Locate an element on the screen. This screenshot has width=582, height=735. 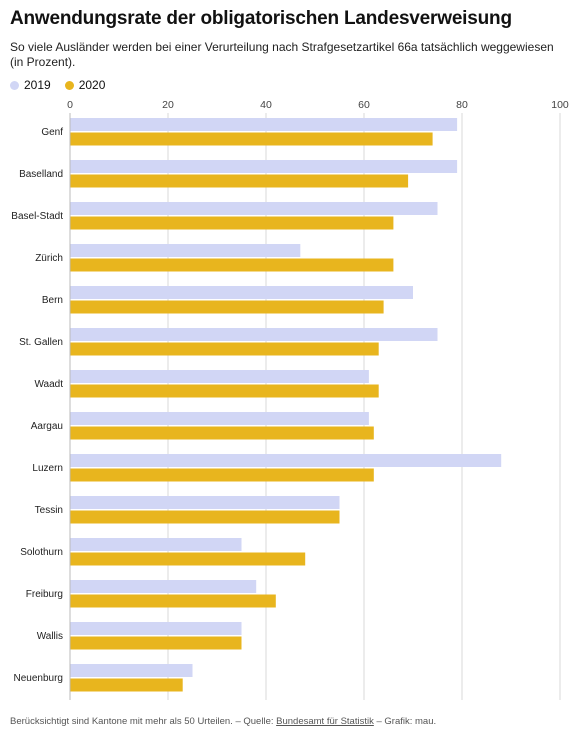
category-label: Tessin is located at coordinates (49, 510).